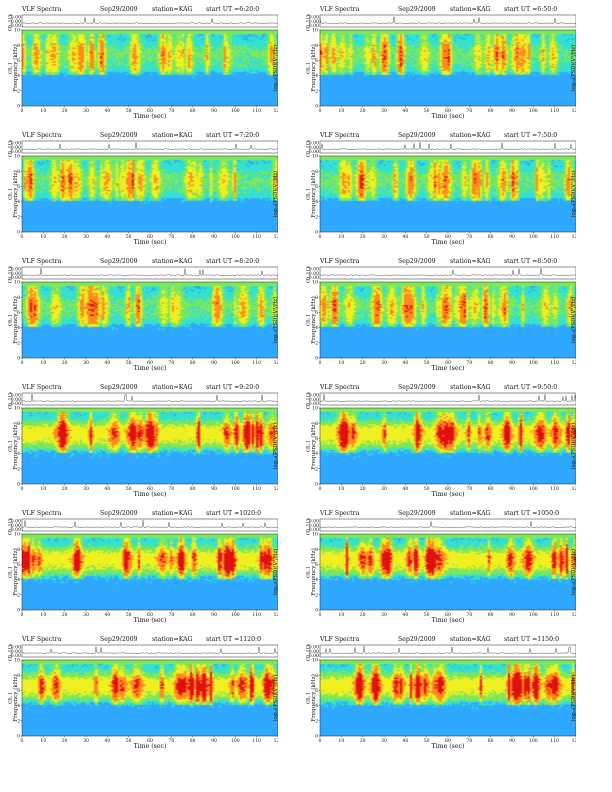  What do you see at coordinates (313, 572) in the screenshot?
I see `frequency-axis-label: Frequency (kHz)` at bounding box center [313, 572].